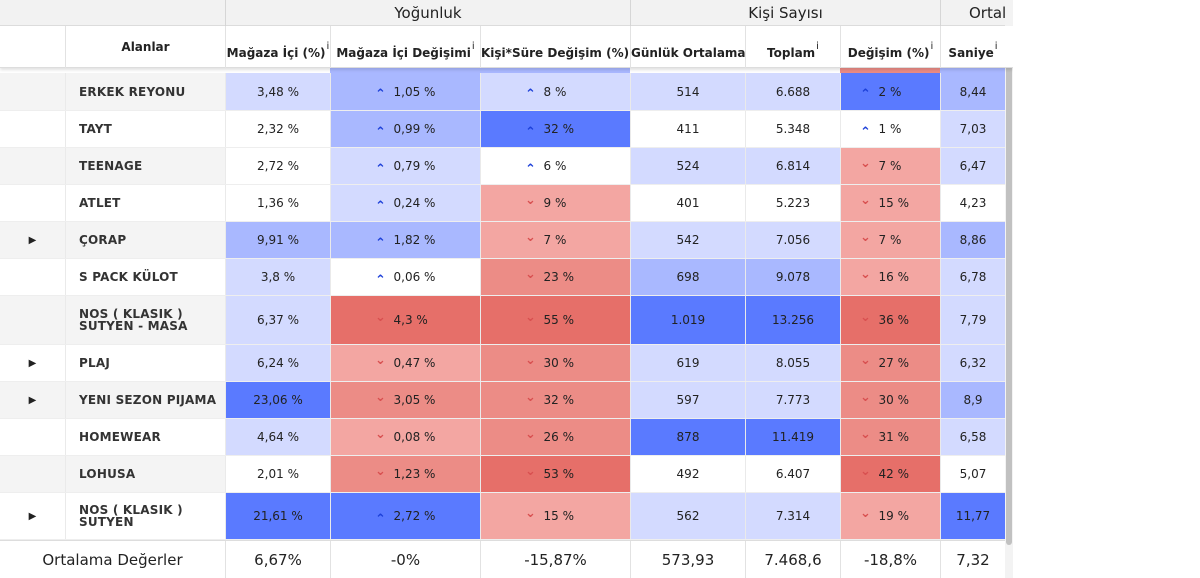 The image size is (1200, 578). I want to click on header-alanlar: Alanlar, so click(145, 47).